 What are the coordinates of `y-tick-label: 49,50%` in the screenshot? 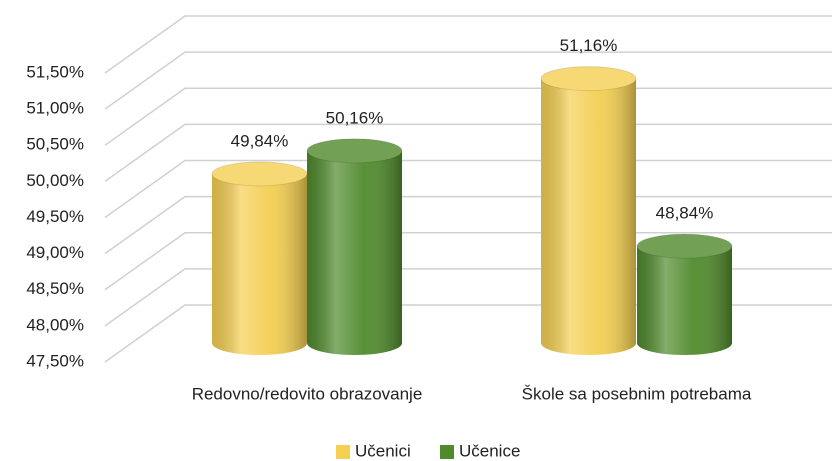 It's located at (55, 216).